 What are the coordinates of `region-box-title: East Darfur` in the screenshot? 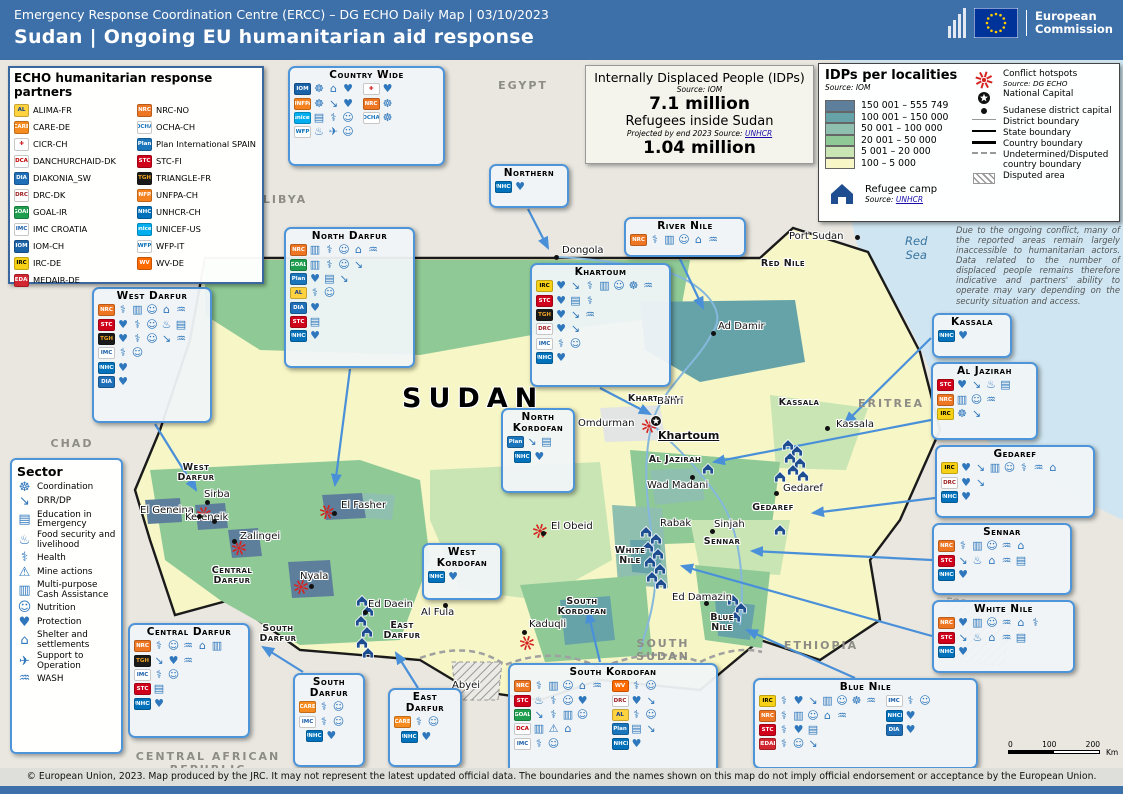 It's located at (425, 703).